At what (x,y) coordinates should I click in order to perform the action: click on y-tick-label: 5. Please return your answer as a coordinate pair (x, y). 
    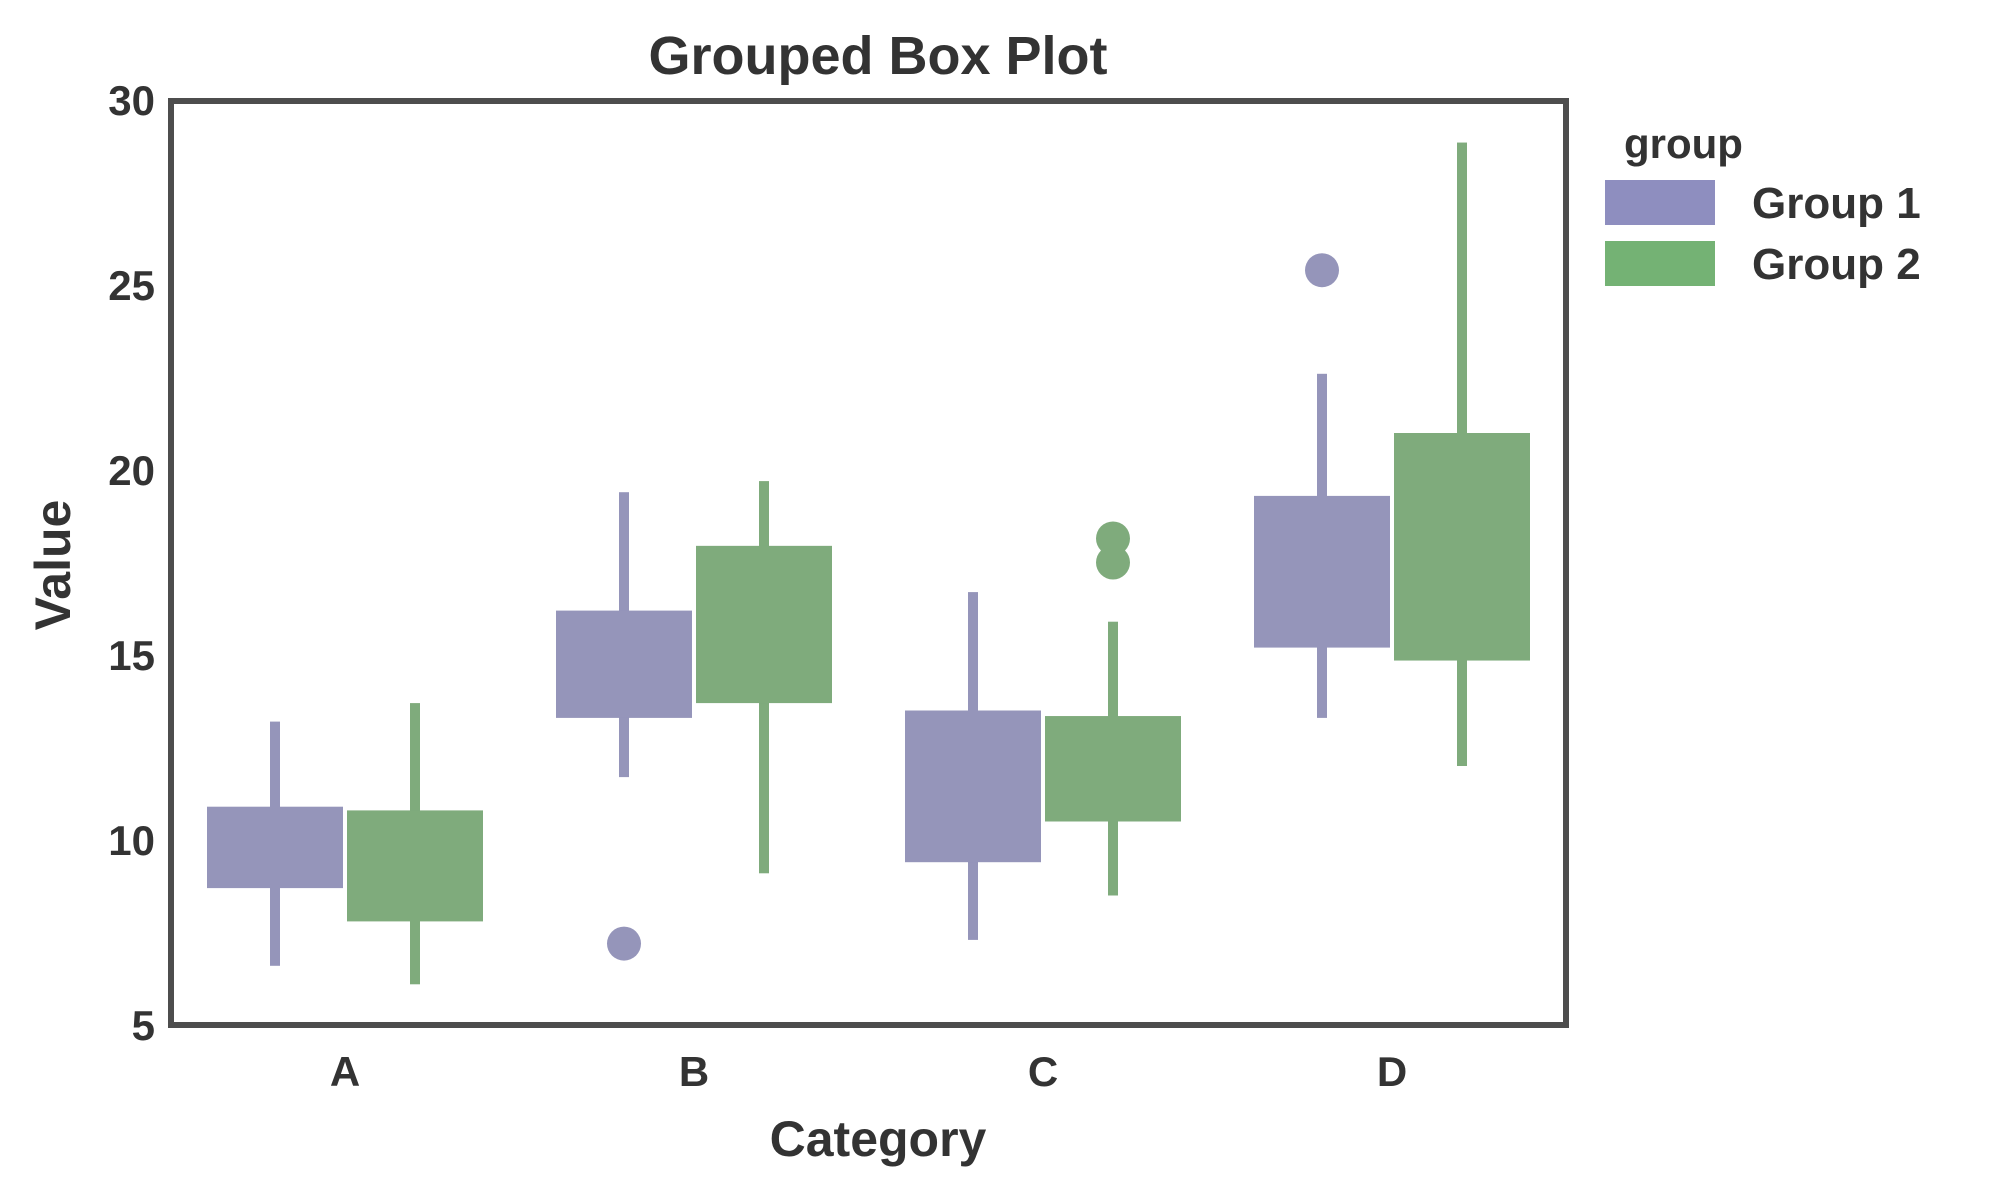
    Looking at the image, I should click on (143, 1025).